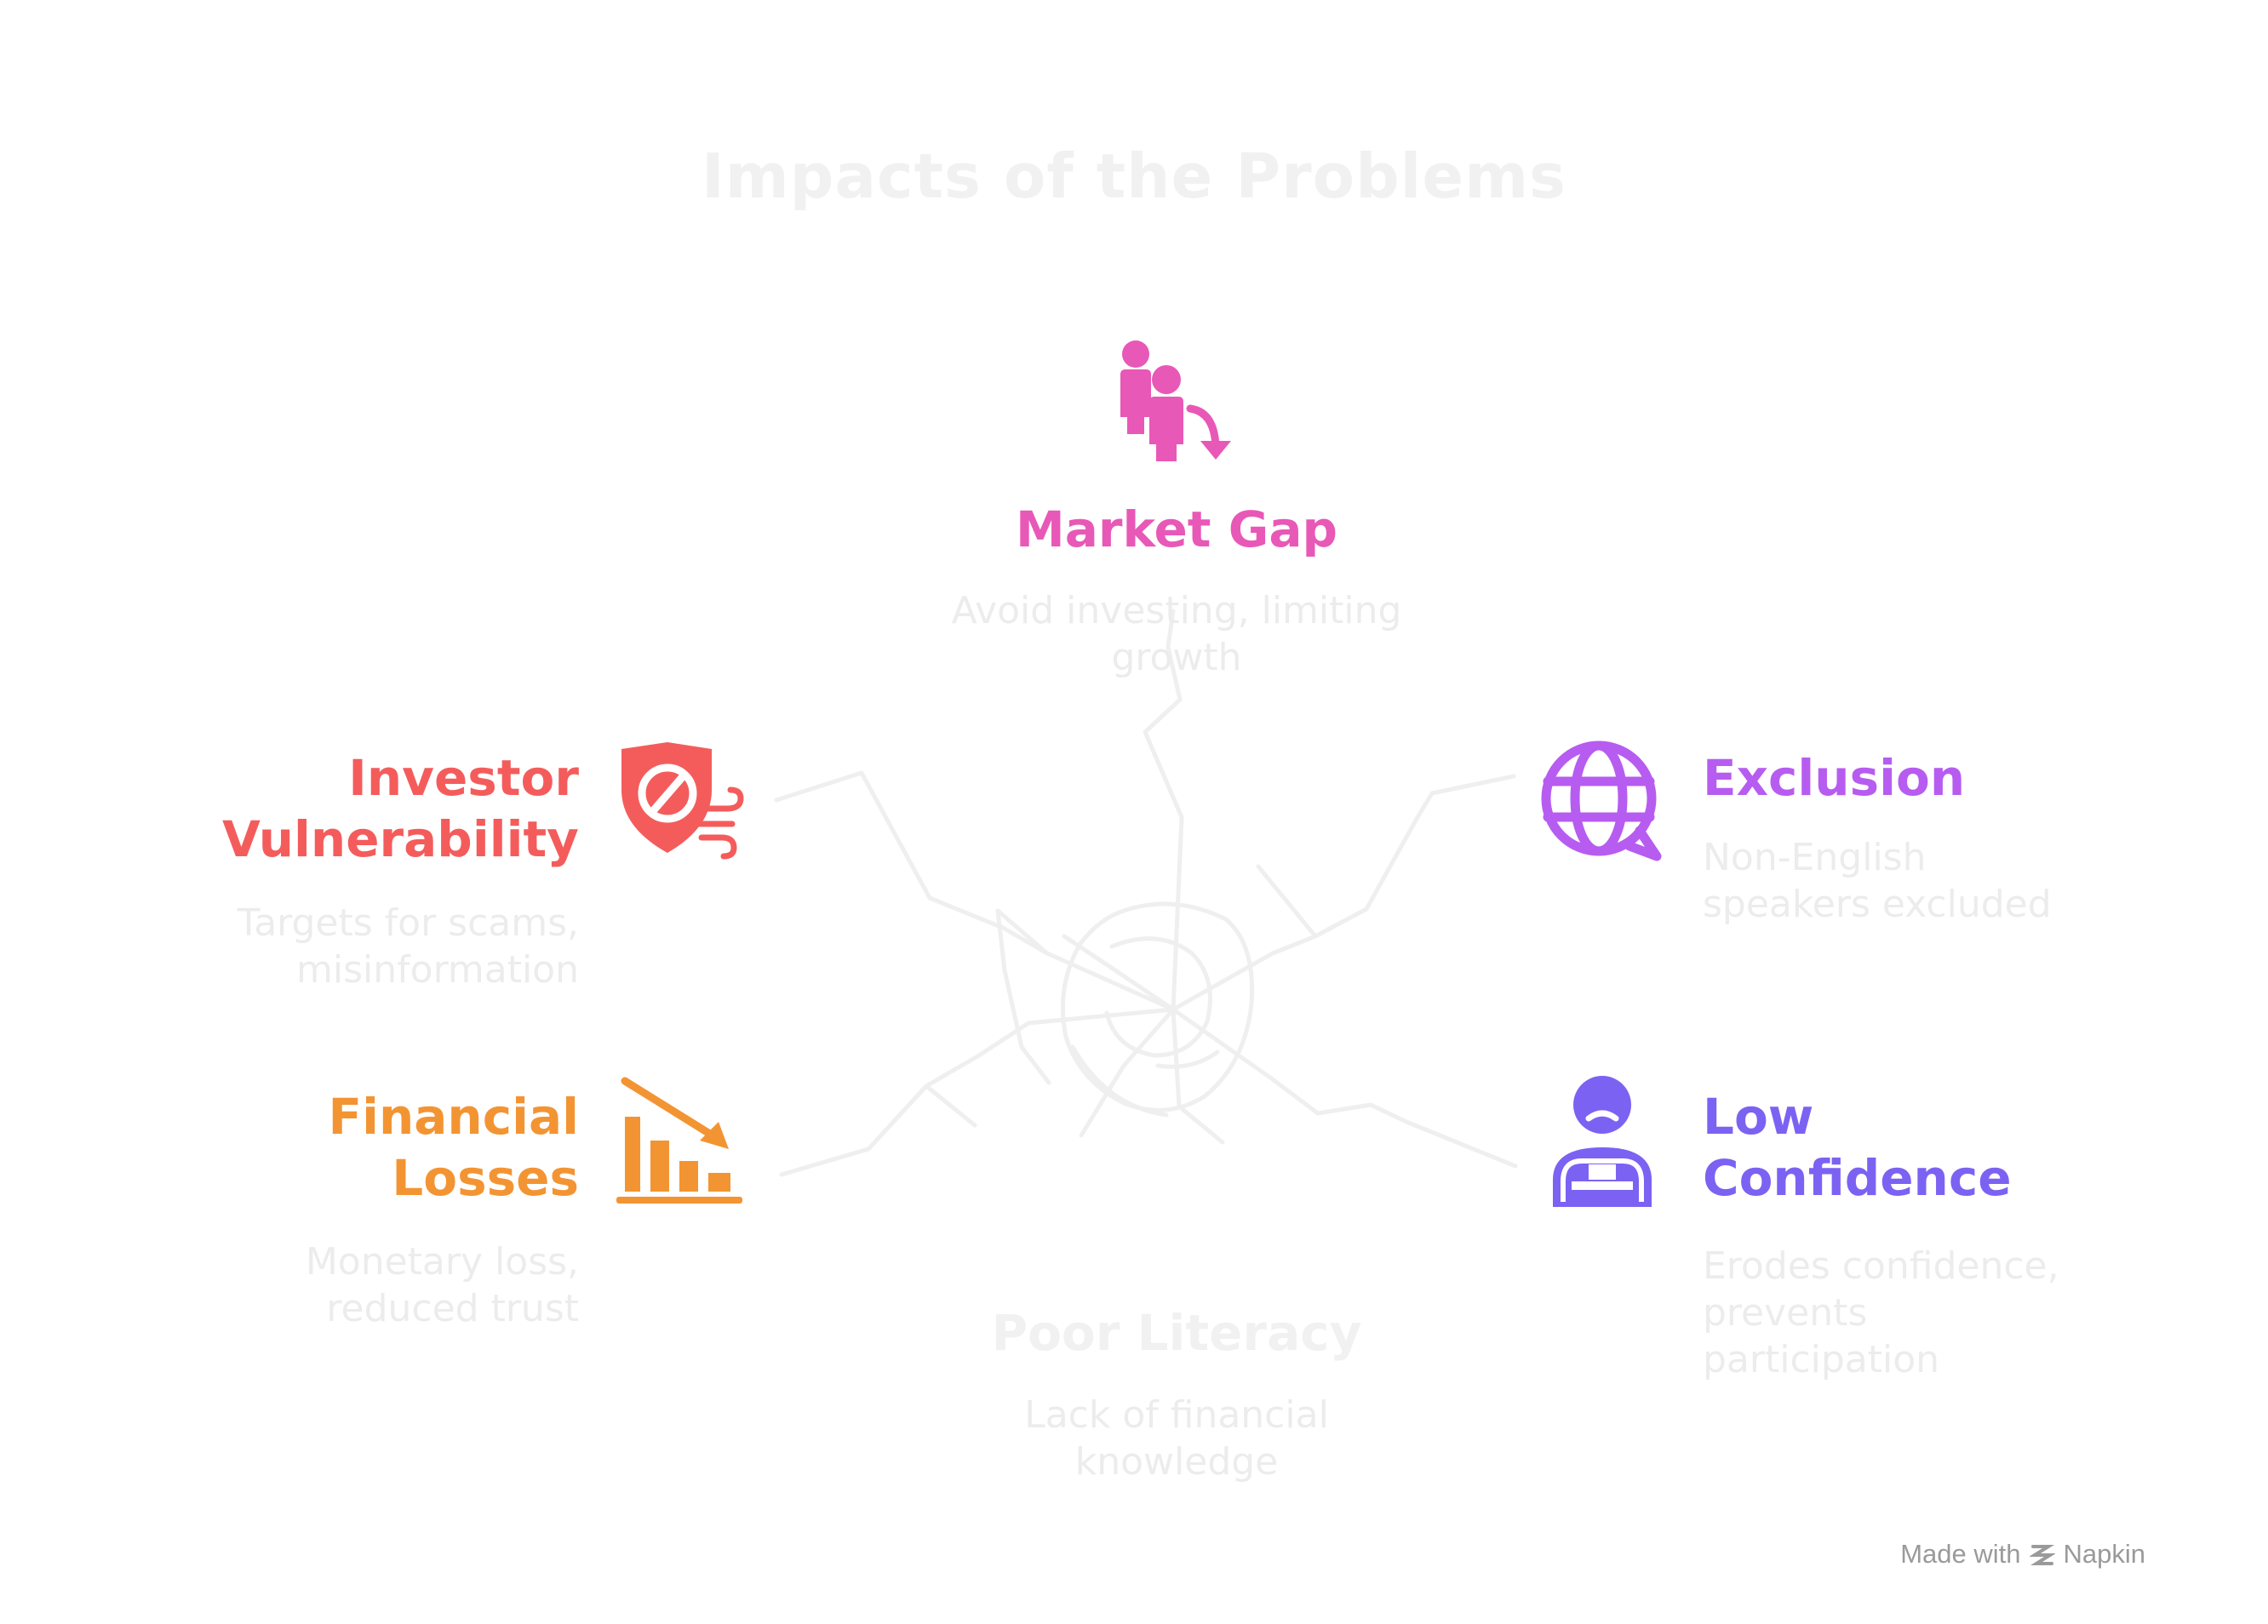 This screenshot has width=2268, height=1624. I want to click on diagram-title: Impacts of the Problems, so click(1134, 176).